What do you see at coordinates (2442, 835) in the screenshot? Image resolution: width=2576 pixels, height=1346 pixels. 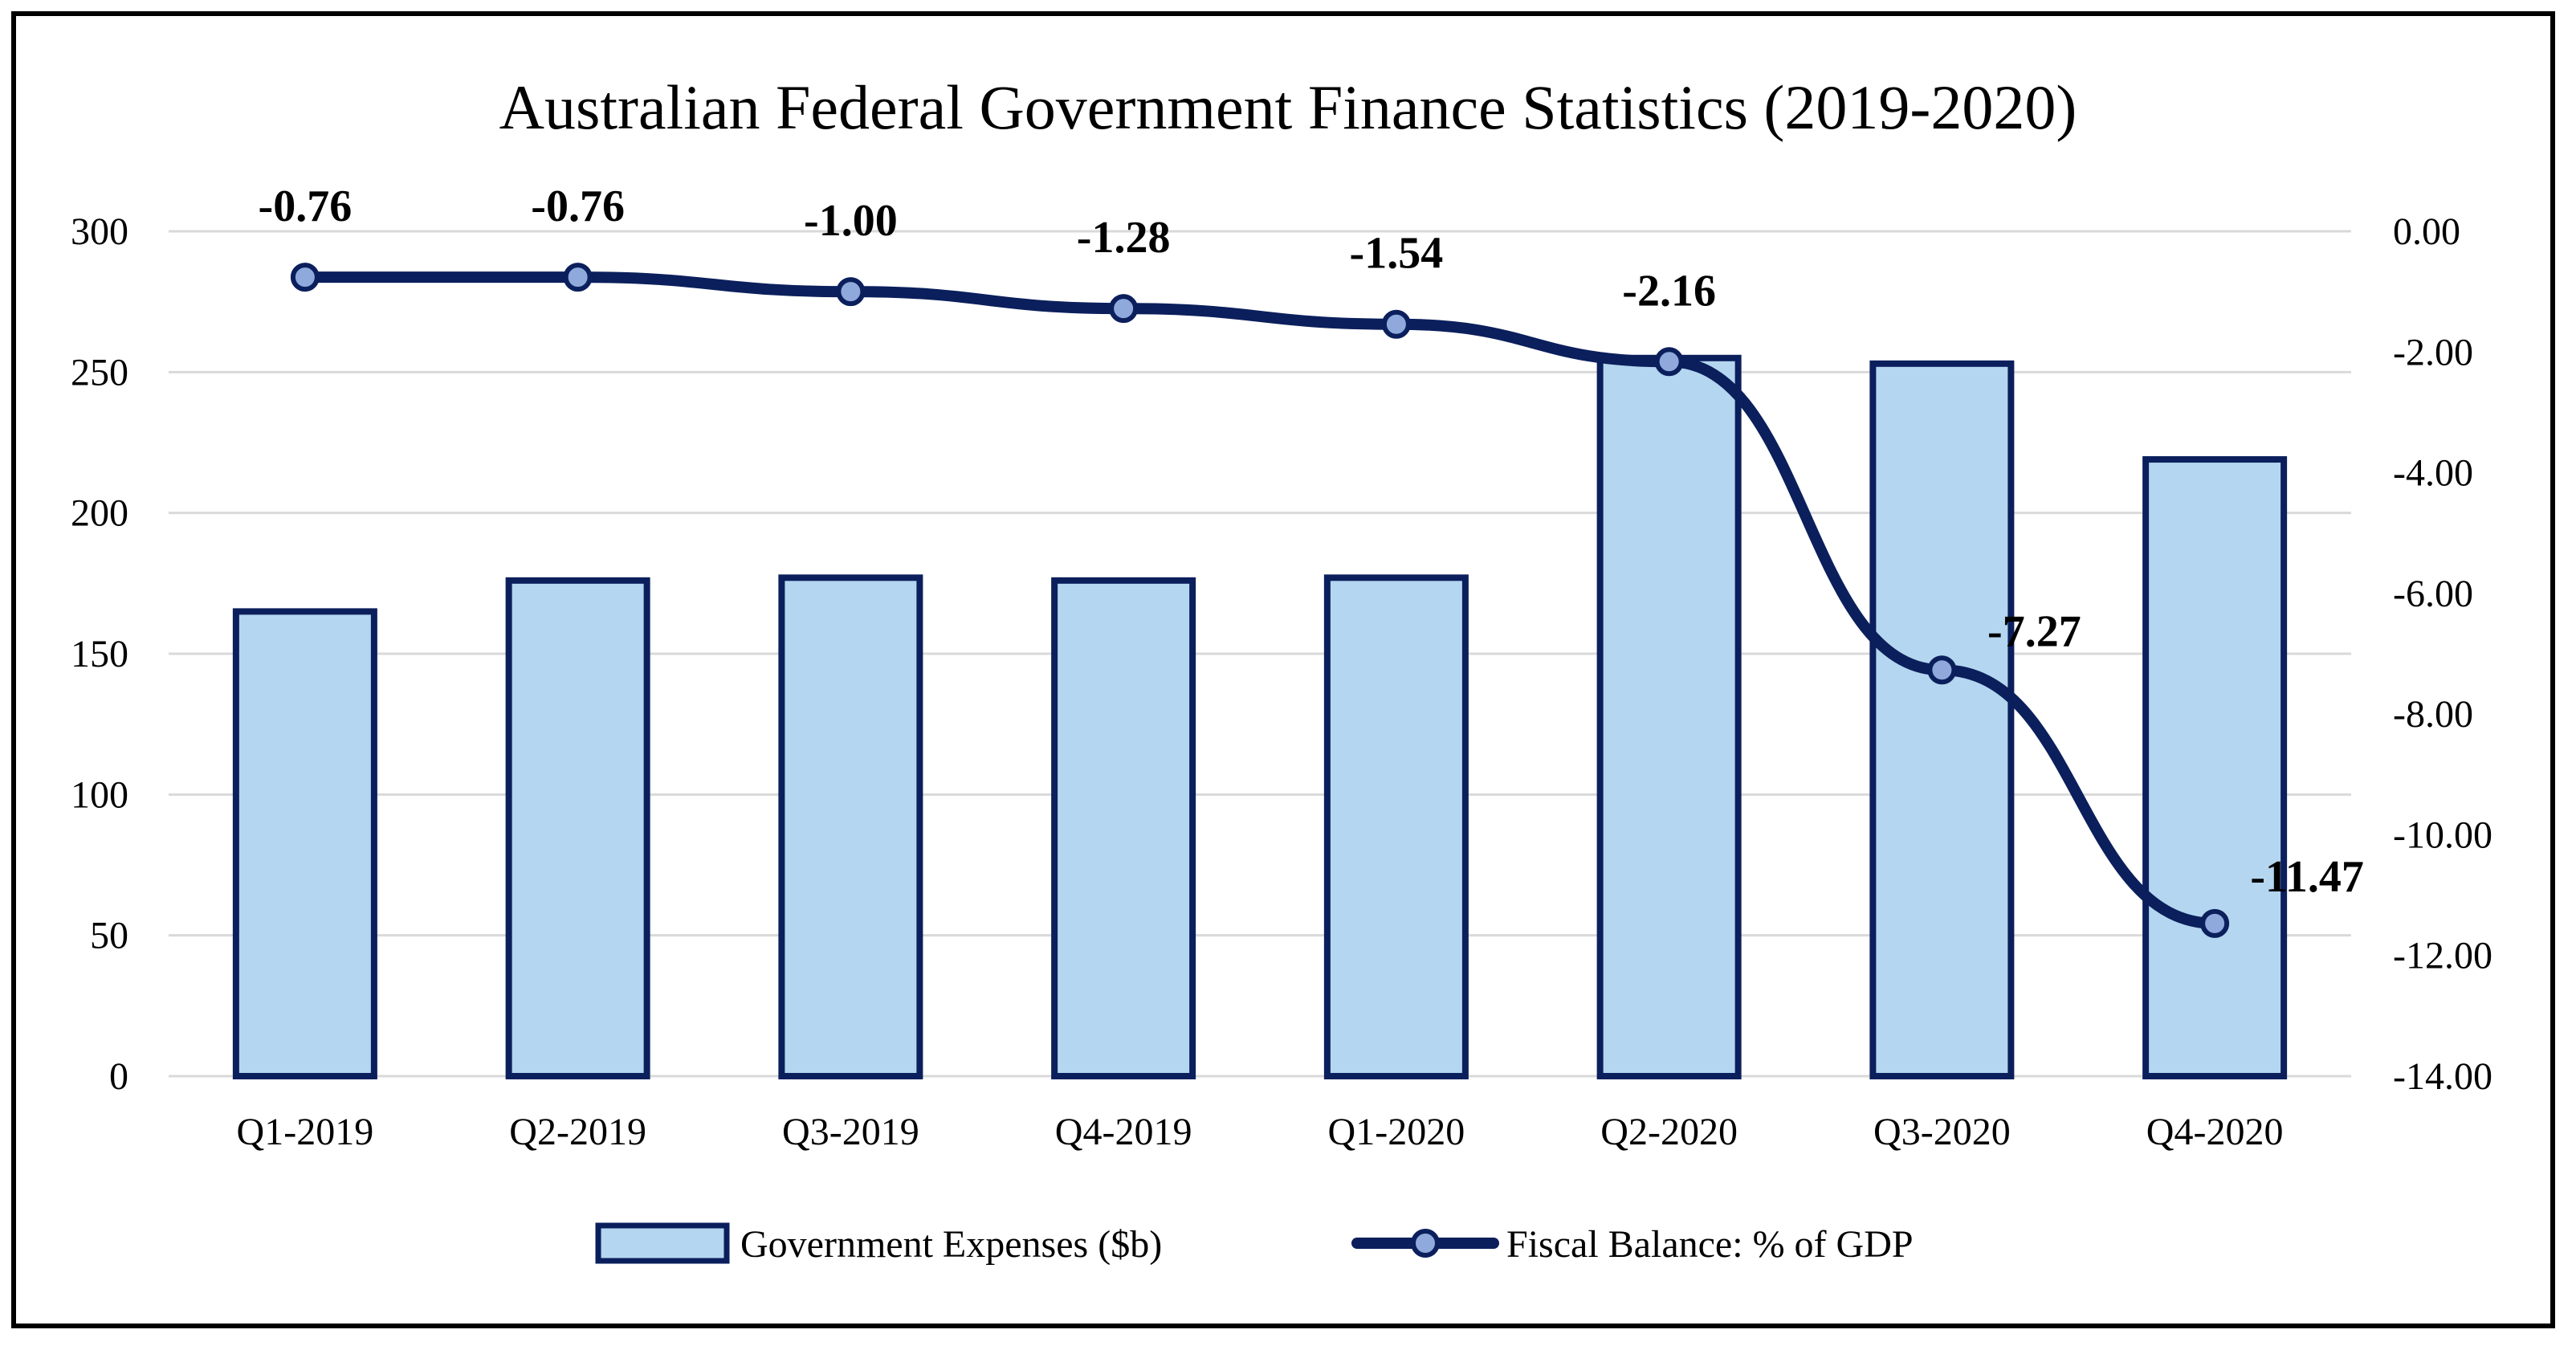 I see `y-right-tick-label: -10.00` at bounding box center [2442, 835].